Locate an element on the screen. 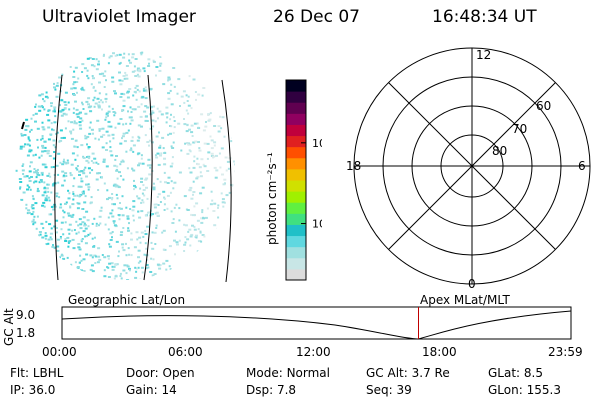  geographic-caption: Geographic Lat/Lon is located at coordinates (127, 300).